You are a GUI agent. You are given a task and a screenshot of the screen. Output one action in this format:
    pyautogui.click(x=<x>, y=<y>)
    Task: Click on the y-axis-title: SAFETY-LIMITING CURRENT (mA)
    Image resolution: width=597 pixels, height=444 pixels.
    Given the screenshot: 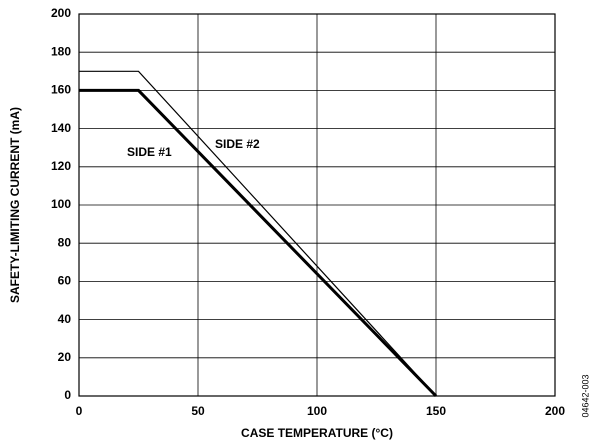 What is the action you would take?
    pyautogui.click(x=15, y=205)
    